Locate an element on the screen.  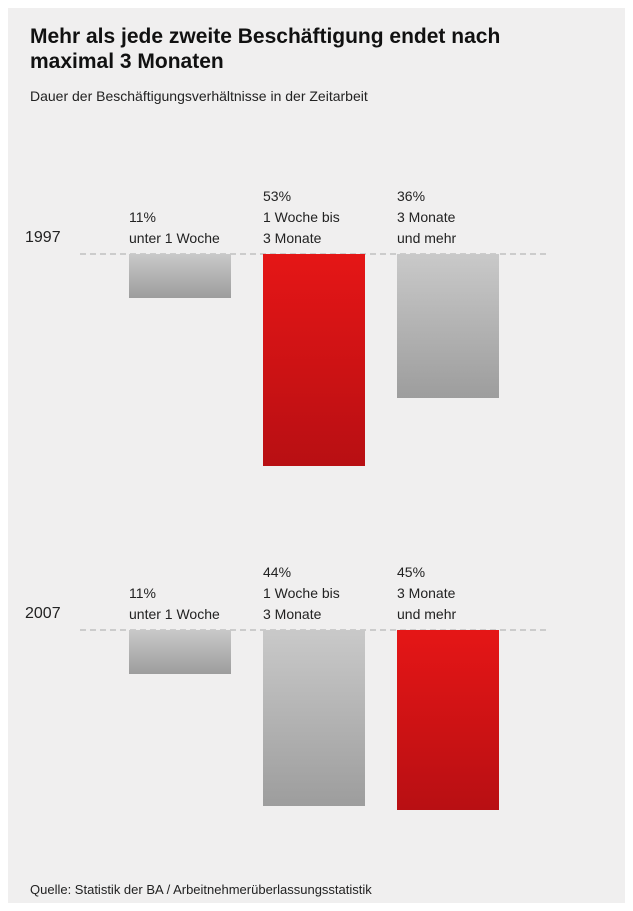
category-label-1997-2-2: und mehr is located at coordinates (426, 238).